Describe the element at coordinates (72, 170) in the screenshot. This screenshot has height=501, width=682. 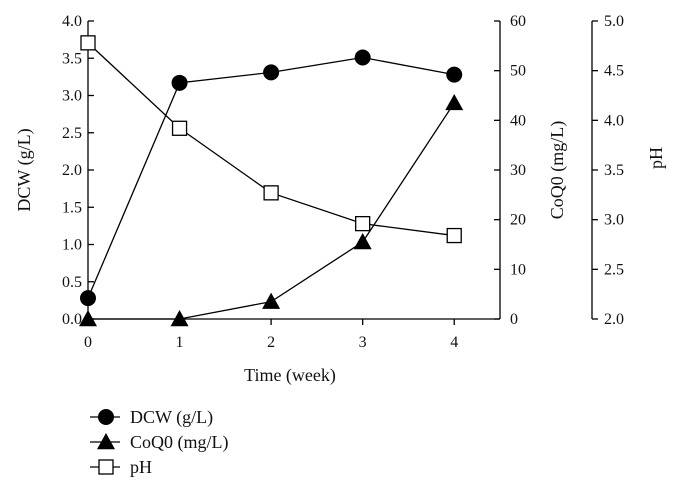
I see `dcw-tick-label: 2.0` at that location.